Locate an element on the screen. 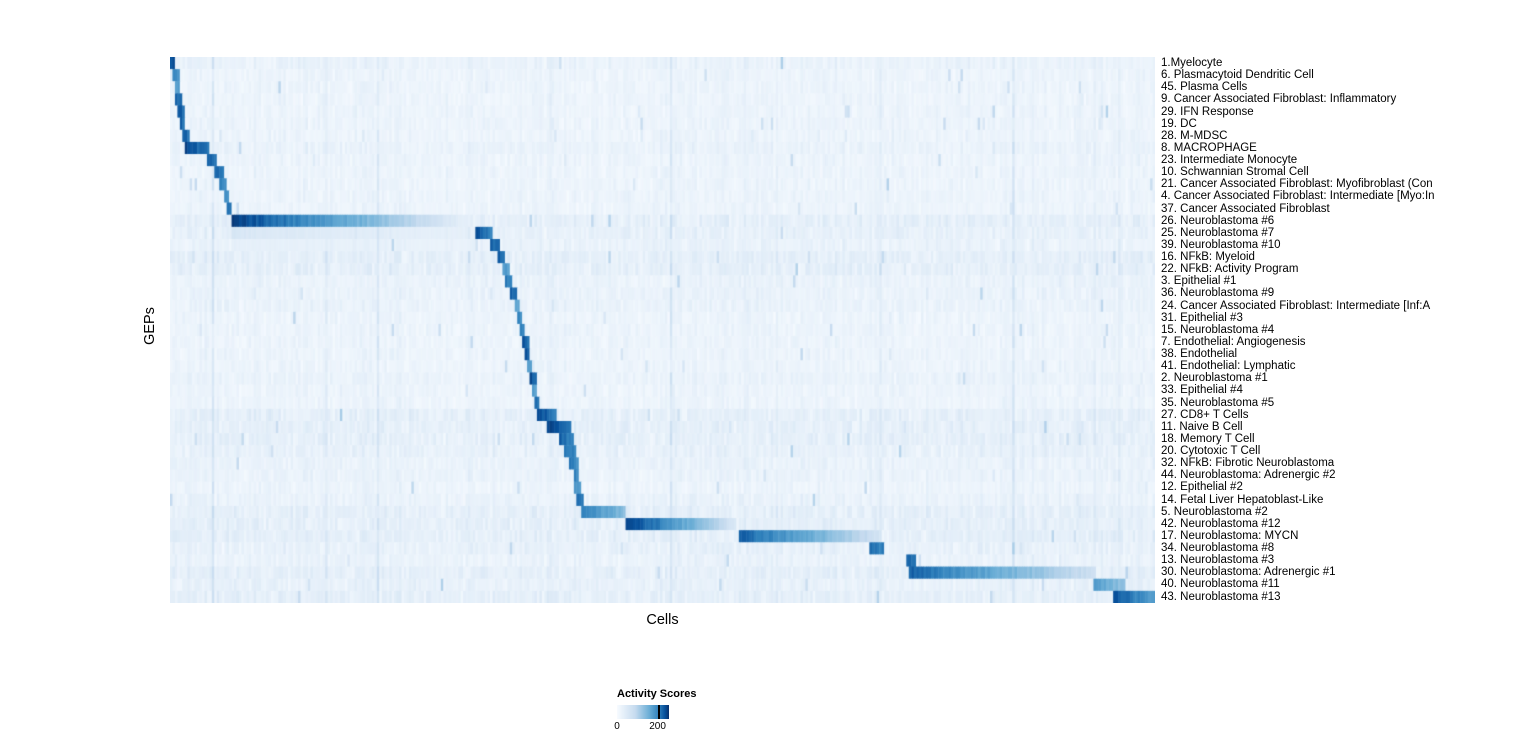 The width and height of the screenshot is (1540, 743). row-label: 10. Schwannian Stromal Cell is located at coordinates (1235, 172).